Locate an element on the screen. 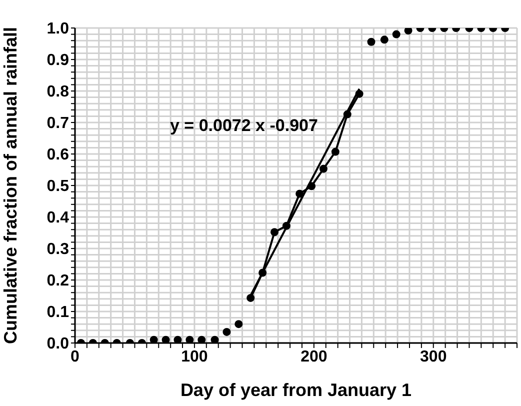  y-tick-label: 0.0 is located at coordinates (58, 344).